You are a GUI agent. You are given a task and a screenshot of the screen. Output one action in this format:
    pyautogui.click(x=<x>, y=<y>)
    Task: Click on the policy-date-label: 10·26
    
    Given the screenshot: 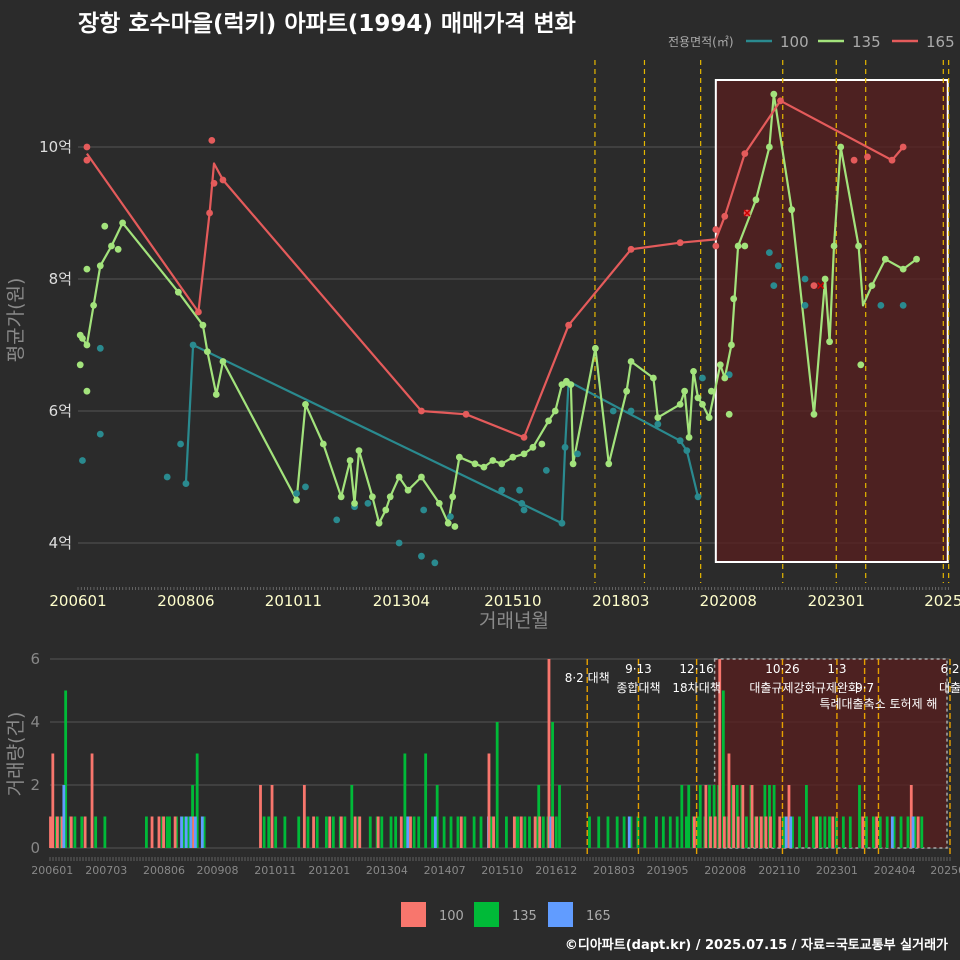 What is the action you would take?
    pyautogui.click(x=782, y=669)
    